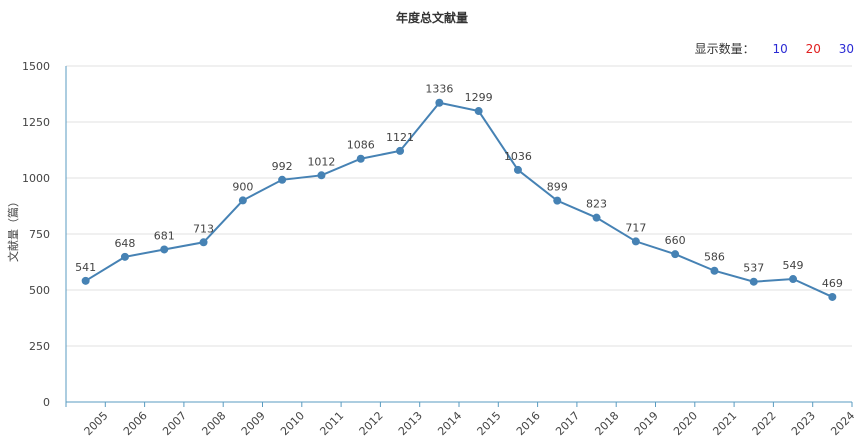  I want to click on data-label: 992, so click(282, 166).